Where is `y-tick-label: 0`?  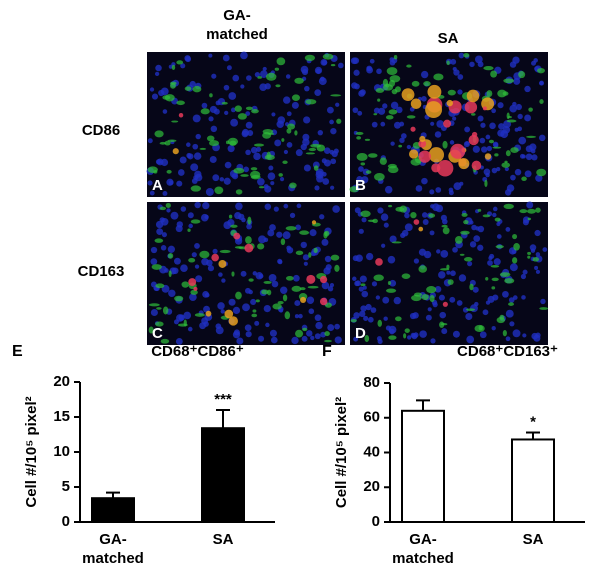
y-tick-label: 0 is located at coordinates (376, 521).